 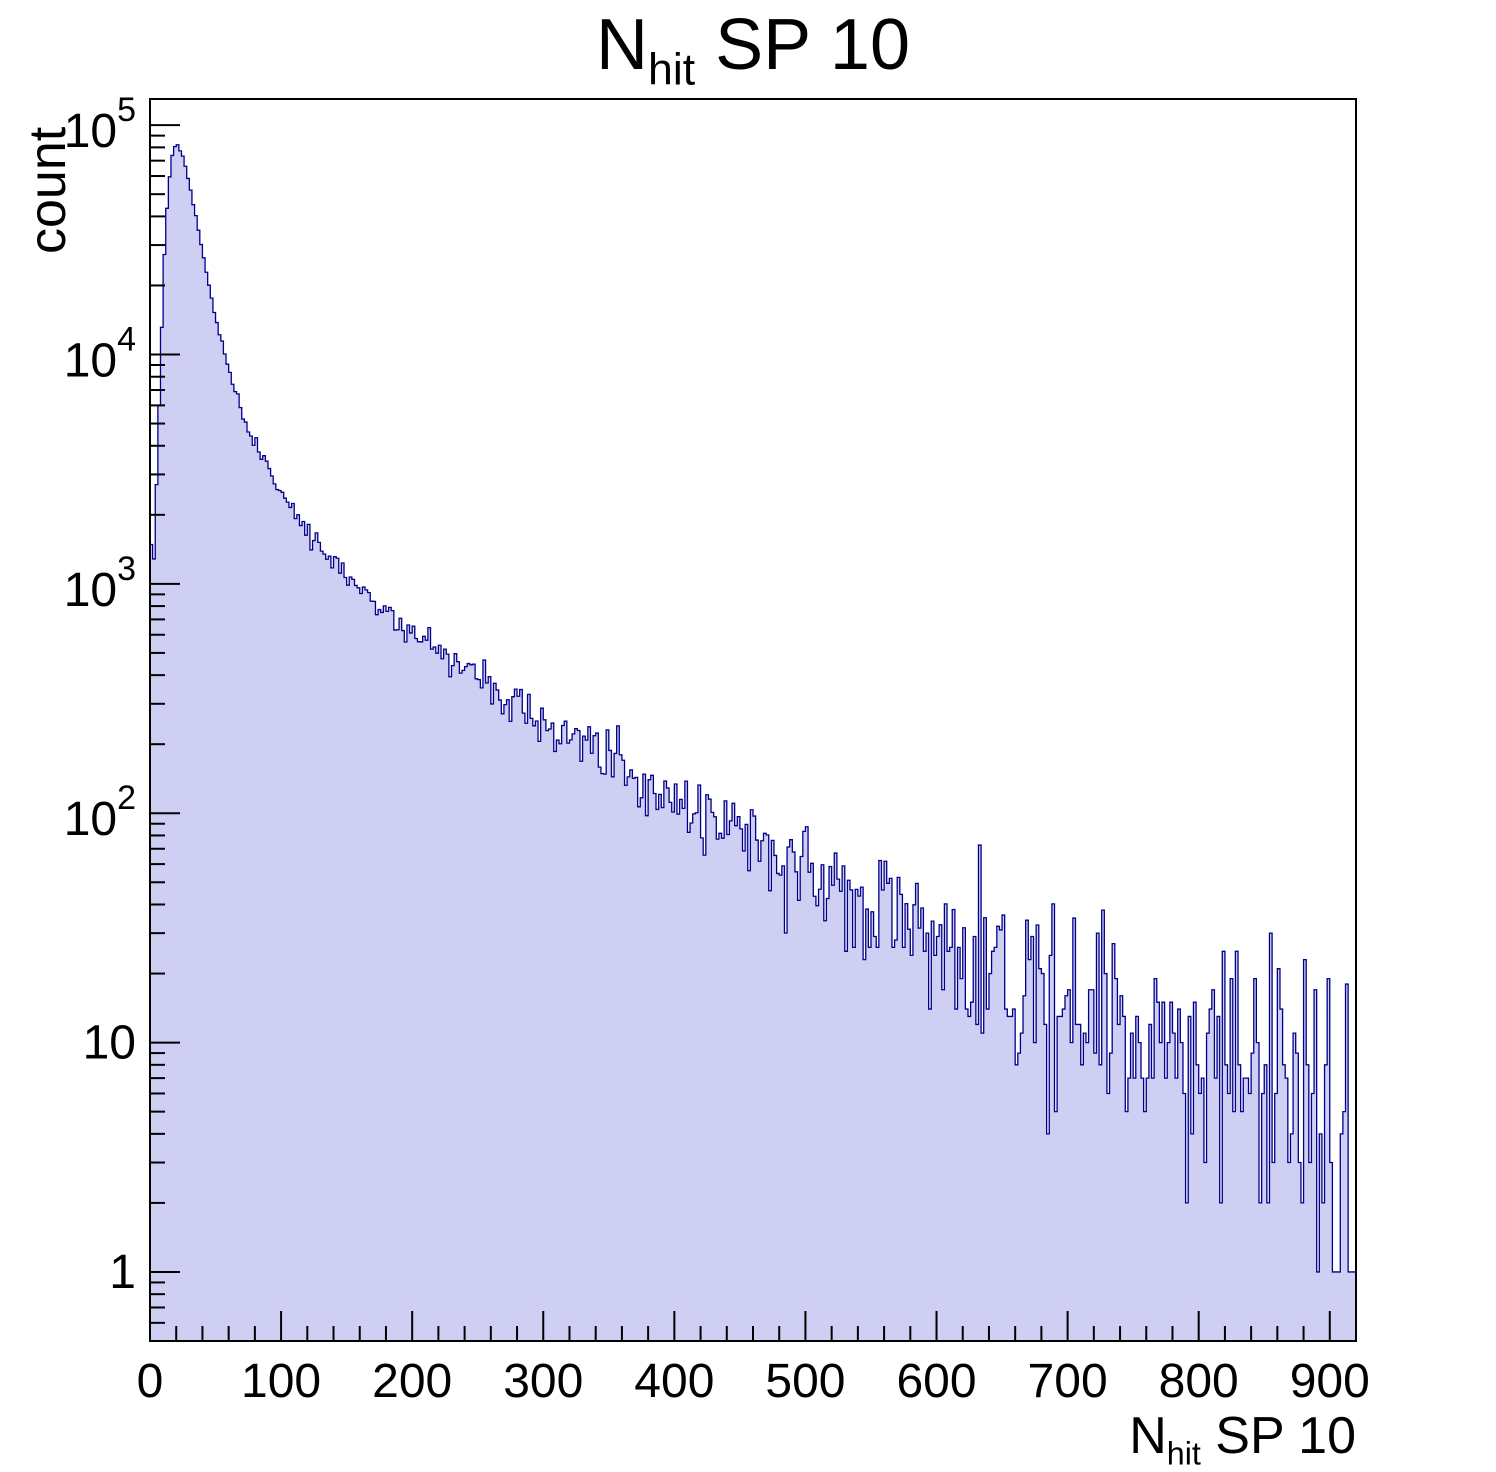 What do you see at coordinates (100, 583) in the screenshot?
I see `y-tick-label: 10³` at bounding box center [100, 583].